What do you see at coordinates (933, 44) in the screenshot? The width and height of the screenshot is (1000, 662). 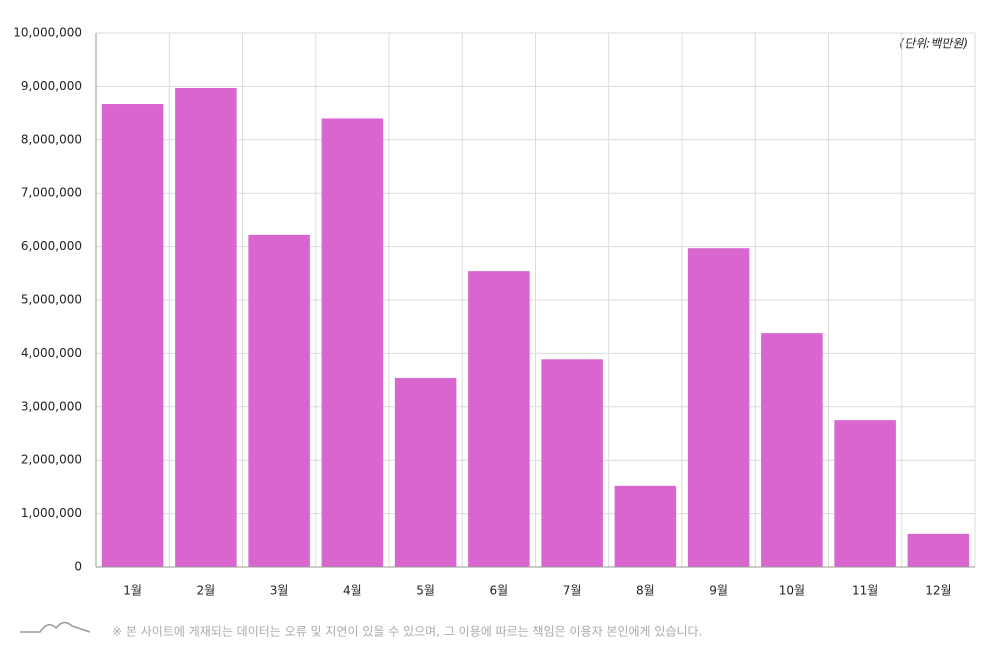 I see `unit-note: (단위:백만원)` at bounding box center [933, 44].